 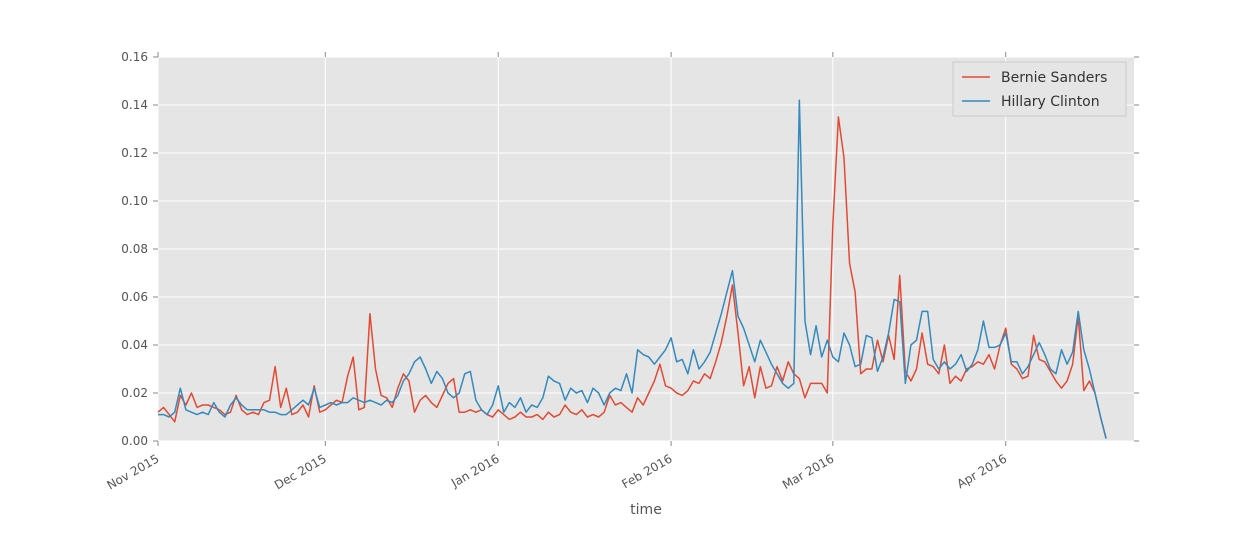 I want to click on y-tick-label: 0.06, so click(x=134, y=297).